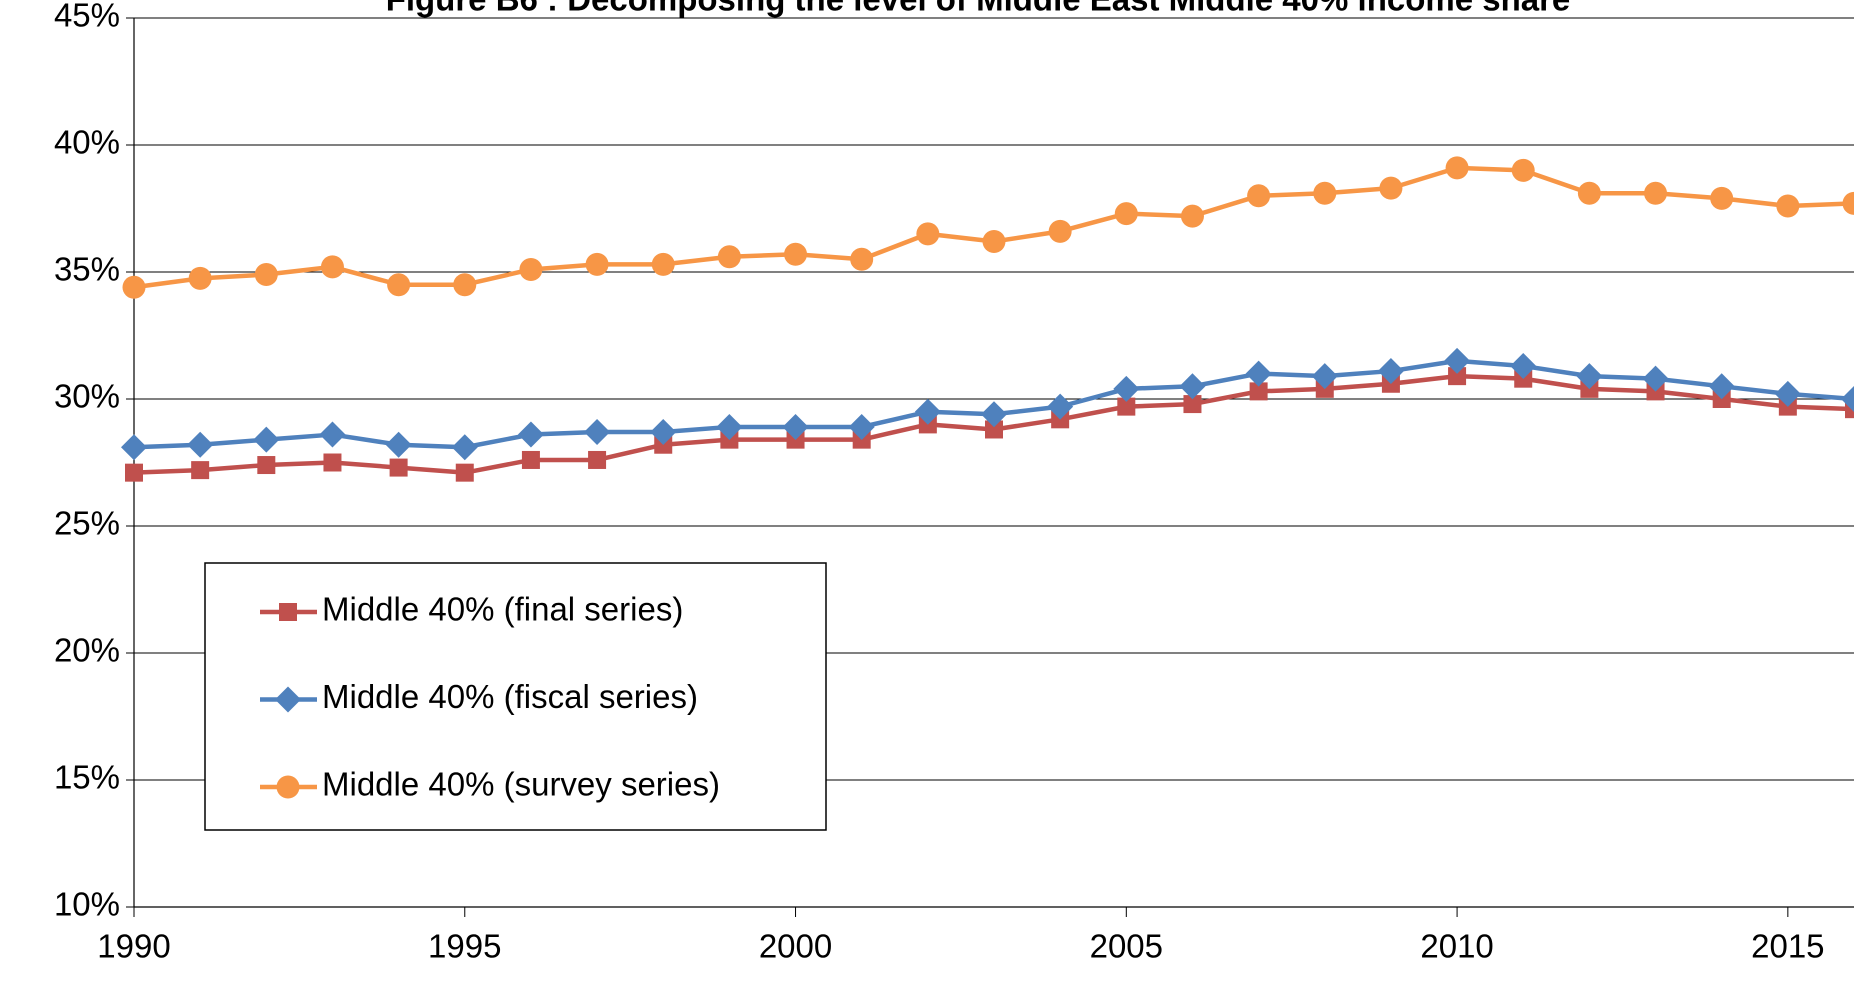  I want to click on legend-label: Middle 40% (fiscal series), so click(510, 696).